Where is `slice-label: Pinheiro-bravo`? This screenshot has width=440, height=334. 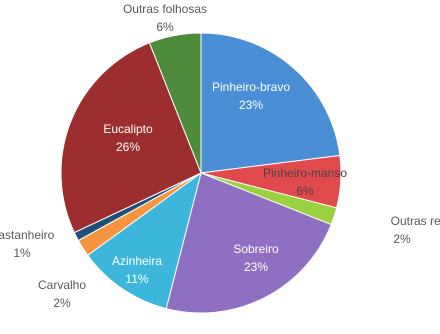
slice-label: Pinheiro-bravo is located at coordinates (251, 87).